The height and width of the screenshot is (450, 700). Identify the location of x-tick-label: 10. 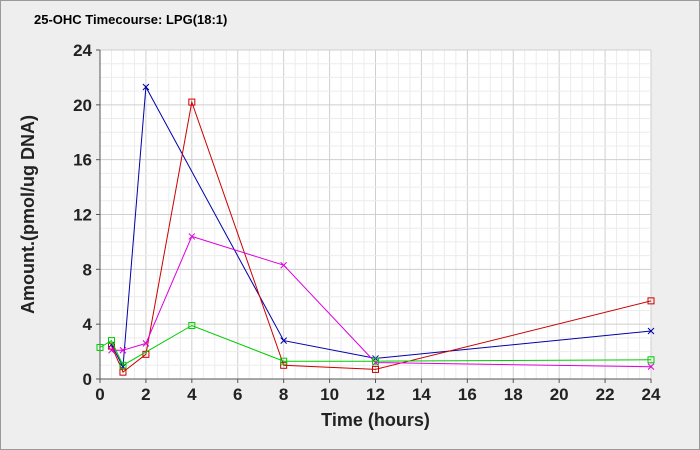
(329, 394).